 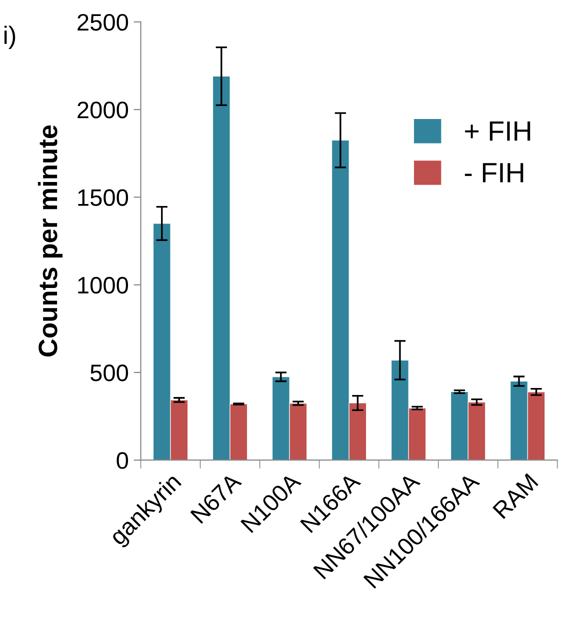 What do you see at coordinates (103, 197) in the screenshot?
I see `y-tick-label: 1500` at bounding box center [103, 197].